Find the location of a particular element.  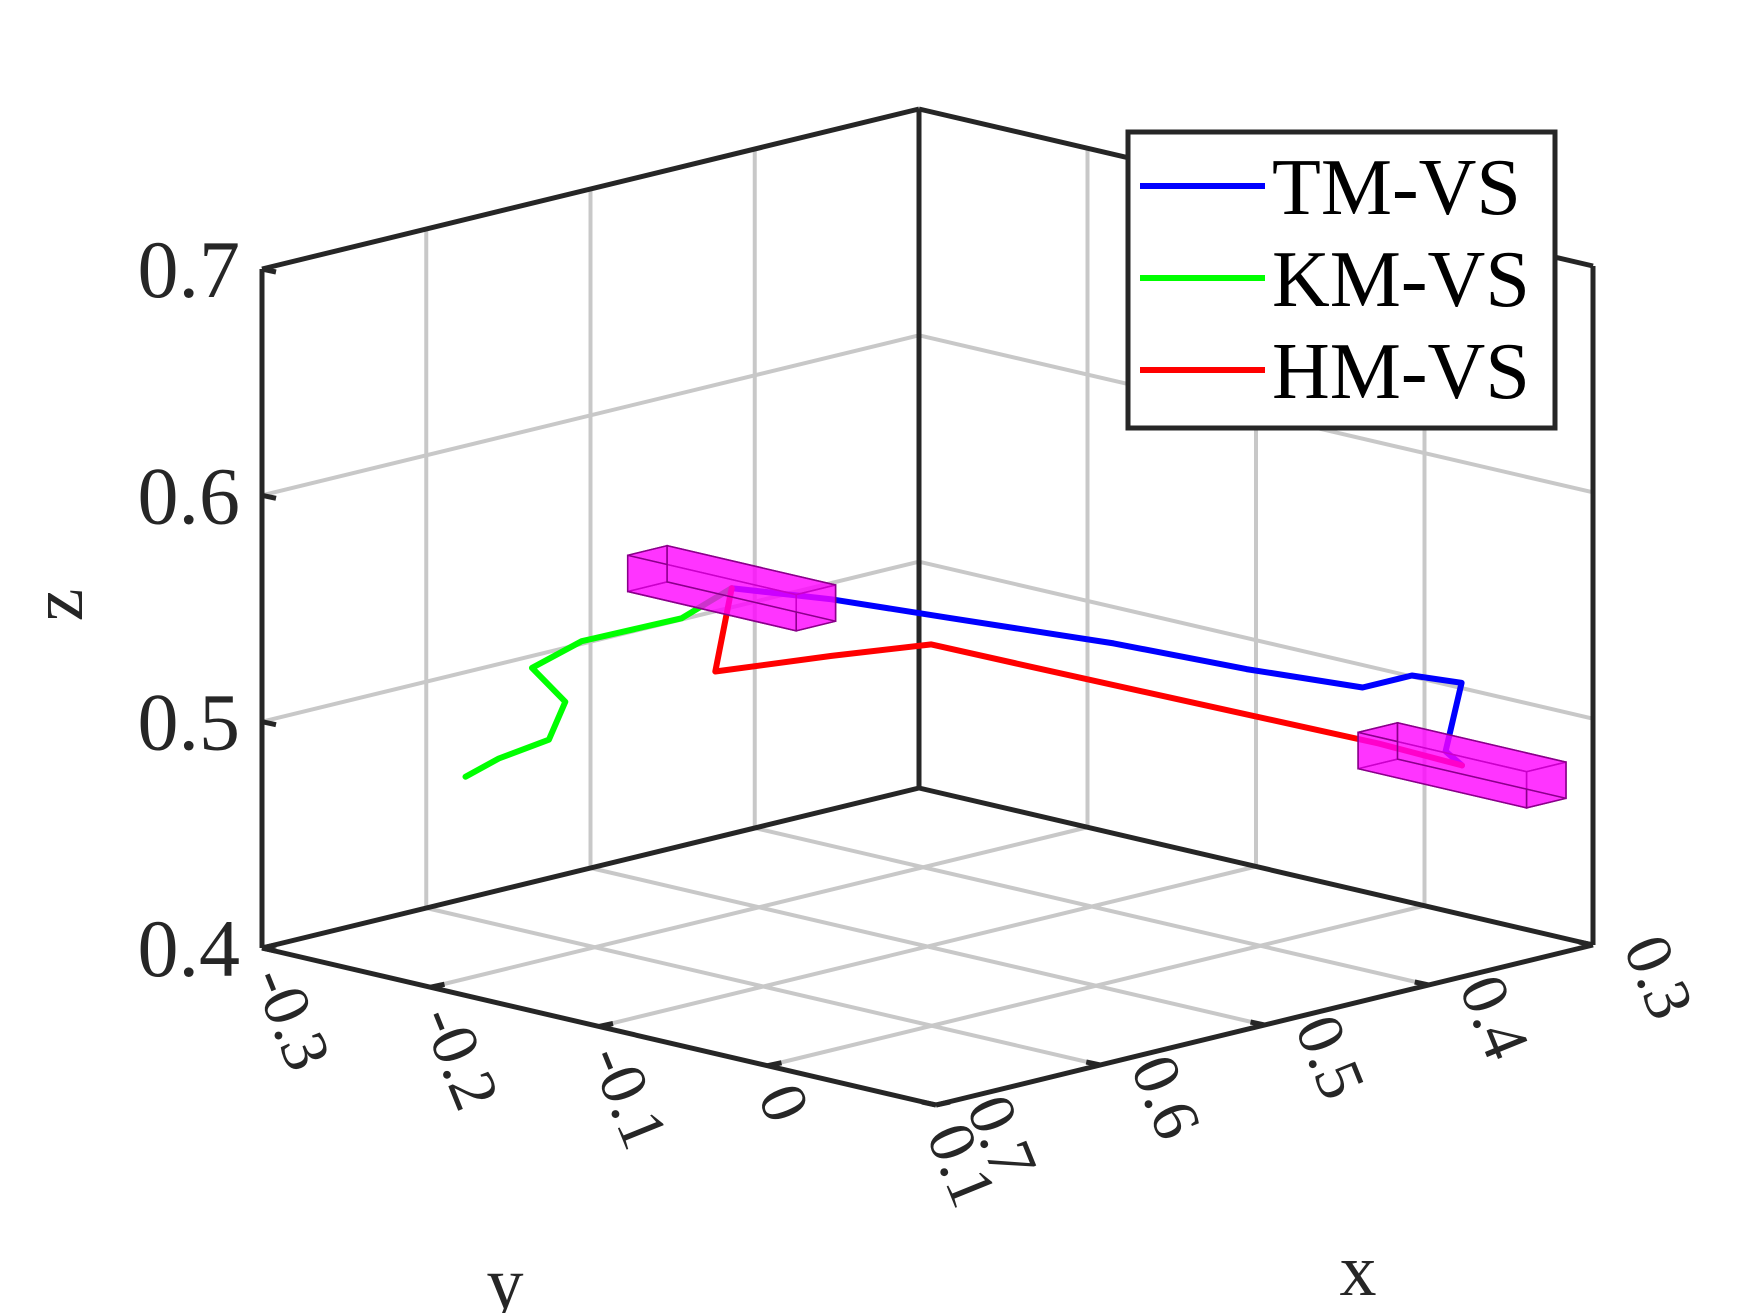

top-left-edge is located at coordinates (590, 189).